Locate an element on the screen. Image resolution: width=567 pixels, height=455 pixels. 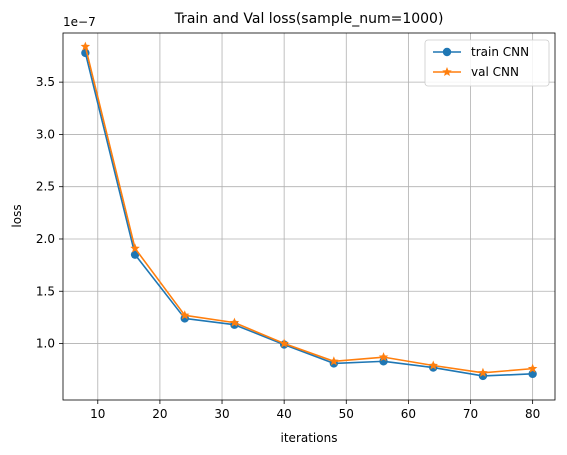
x-axis-label: iterations is located at coordinates (309, 438).